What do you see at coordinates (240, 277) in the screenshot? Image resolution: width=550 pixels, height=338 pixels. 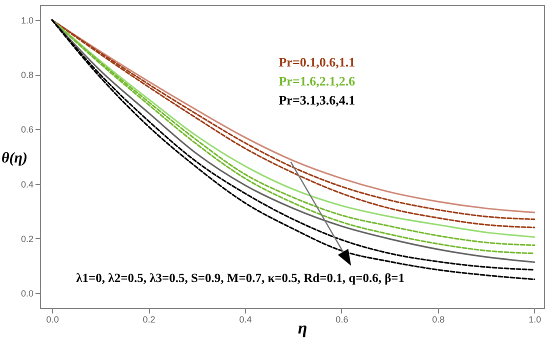 I see `annotation: λ1=0, λ2=0.5, λ3=0.5, S=0.9, M=0.7, κ=0.5, Rd=0.1, q=0.6, β=1` at bounding box center [240, 277].